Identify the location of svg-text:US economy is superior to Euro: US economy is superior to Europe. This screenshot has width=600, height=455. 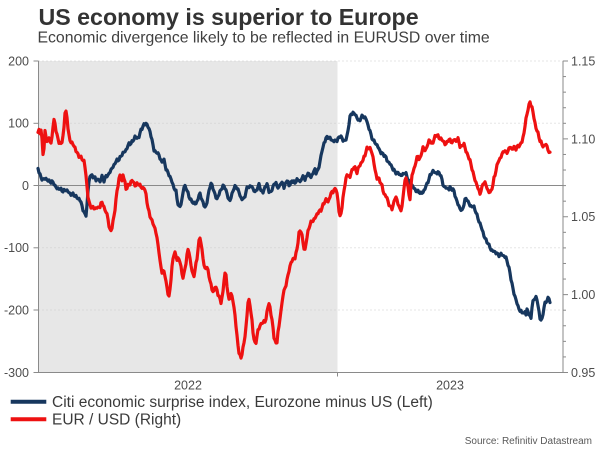
(229, 17).